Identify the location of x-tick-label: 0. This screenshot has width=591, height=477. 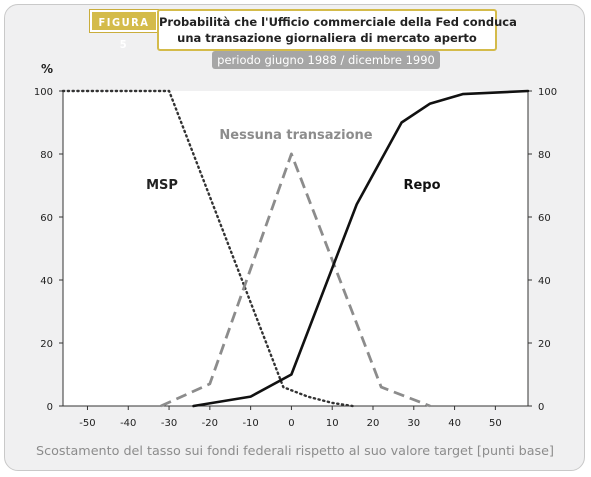
(291, 423).